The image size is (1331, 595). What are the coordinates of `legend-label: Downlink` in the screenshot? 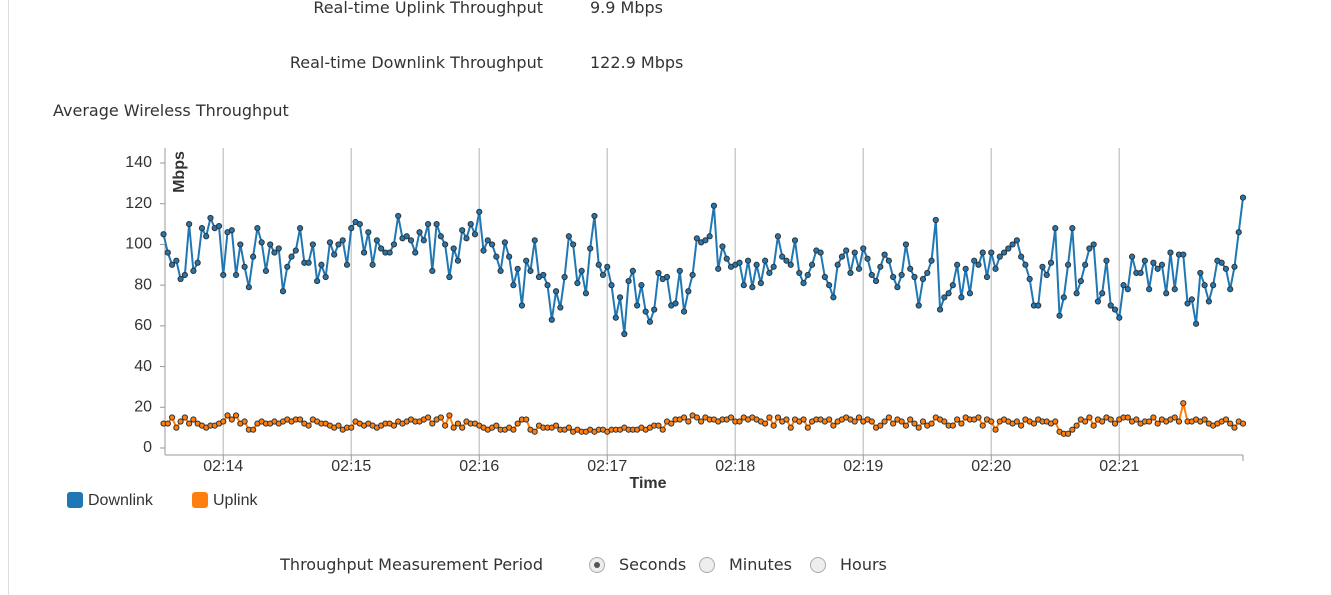 It's located at (121, 500).